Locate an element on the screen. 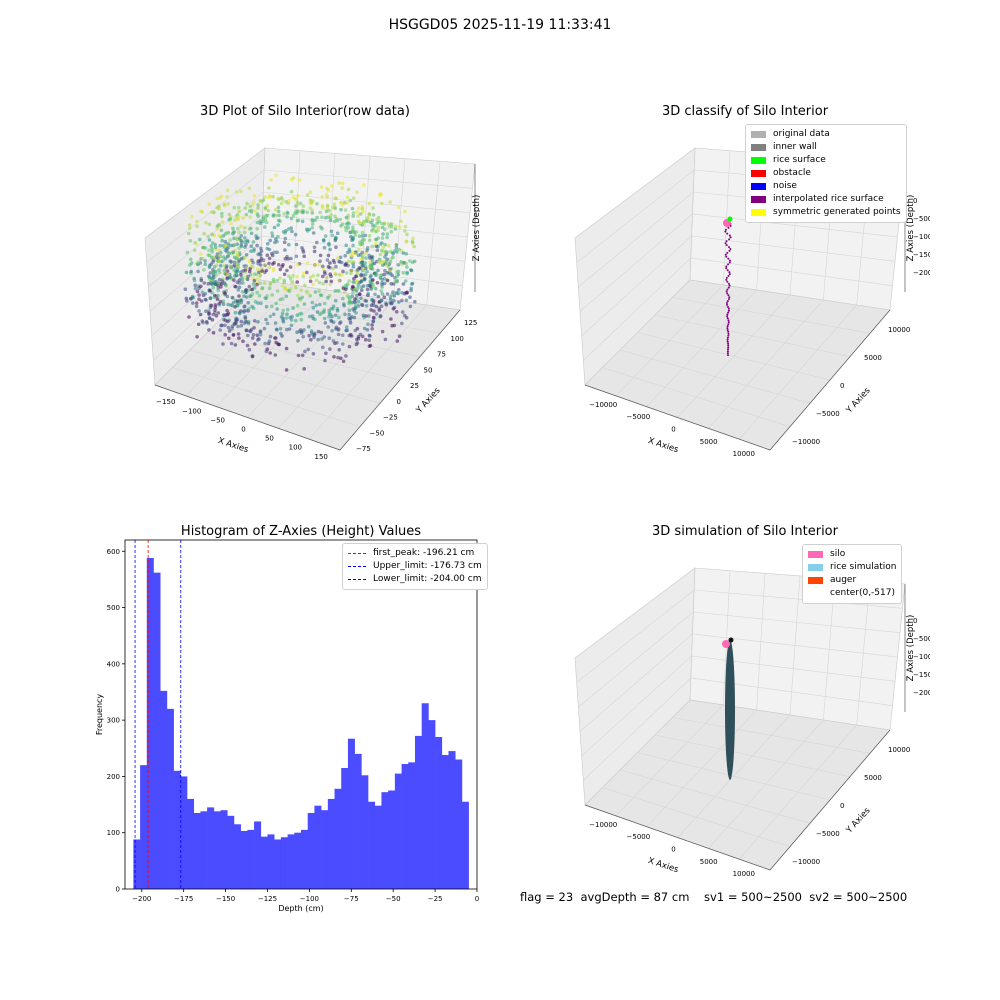 The width and height of the screenshot is (1000, 1000). legend-swatch is located at coordinates (815, 554).